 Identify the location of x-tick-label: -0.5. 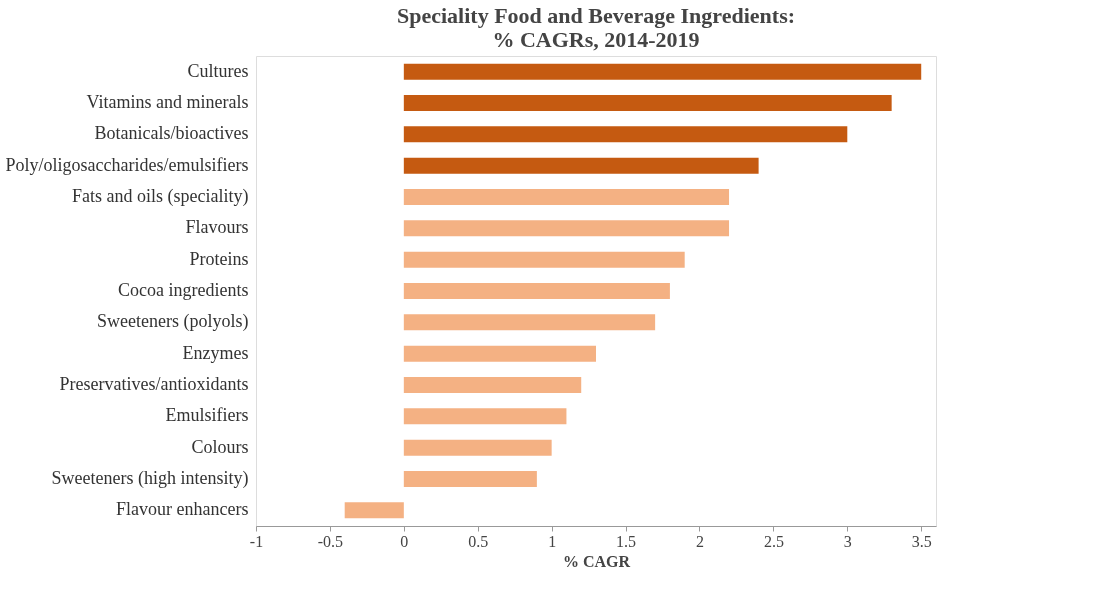
(330, 541).